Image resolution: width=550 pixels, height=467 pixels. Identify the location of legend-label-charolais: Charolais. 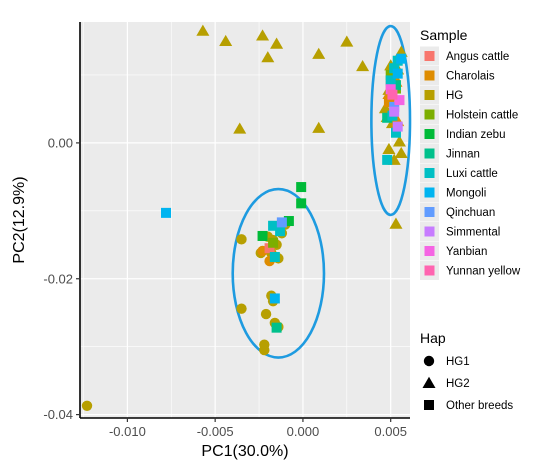
(470, 77).